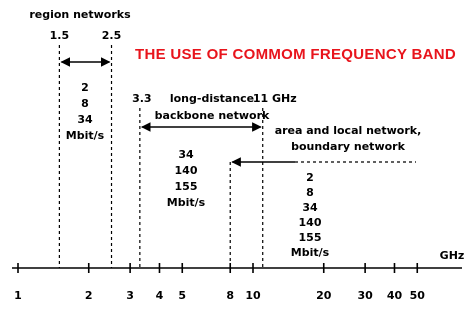 The image size is (474, 316). I want to click on axis-tick-label: 3, so click(130, 295).